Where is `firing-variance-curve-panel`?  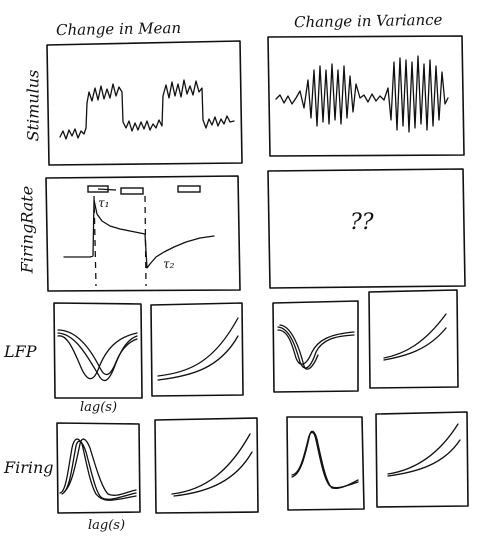
firing-variance-curve-panel is located at coordinates (422, 459).